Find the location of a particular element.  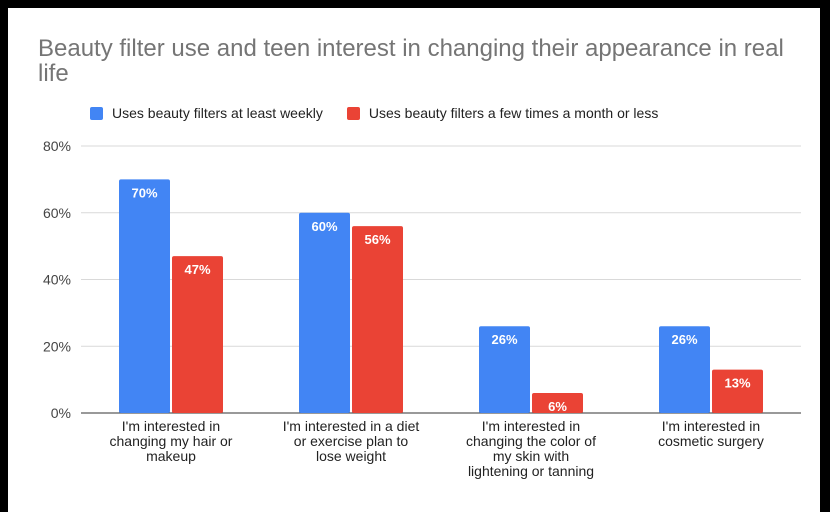

category-label-line: changing my hair or is located at coordinates (171, 441).